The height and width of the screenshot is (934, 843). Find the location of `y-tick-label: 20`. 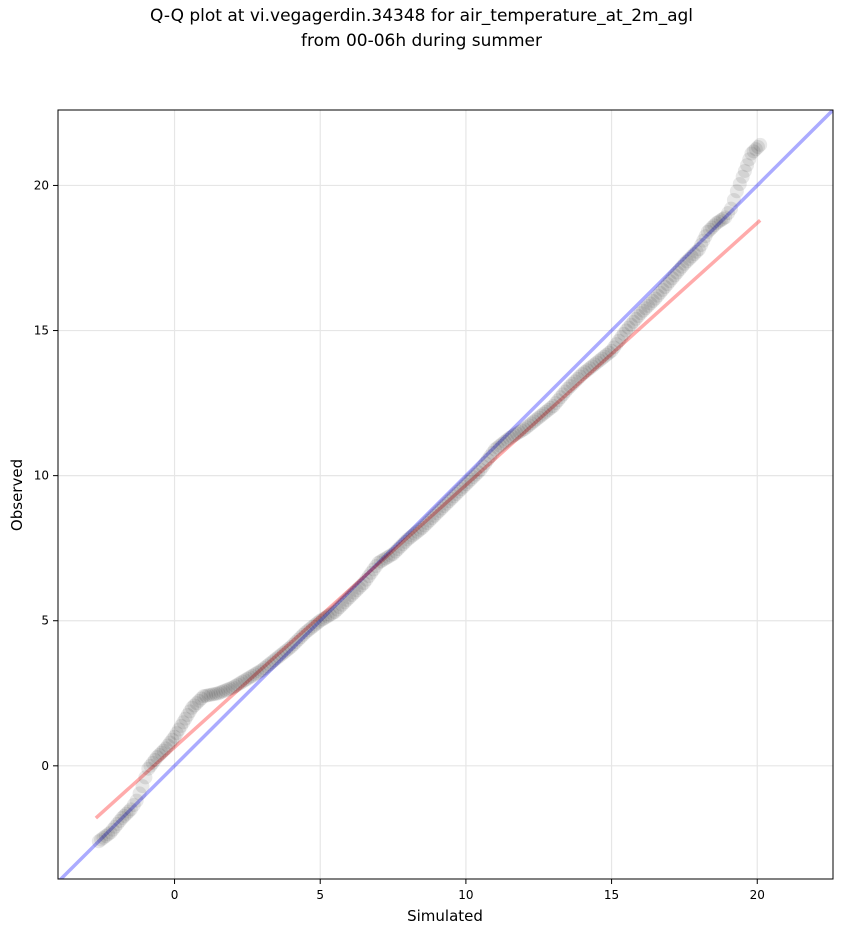

y-tick-label: 20 is located at coordinates (41, 185).